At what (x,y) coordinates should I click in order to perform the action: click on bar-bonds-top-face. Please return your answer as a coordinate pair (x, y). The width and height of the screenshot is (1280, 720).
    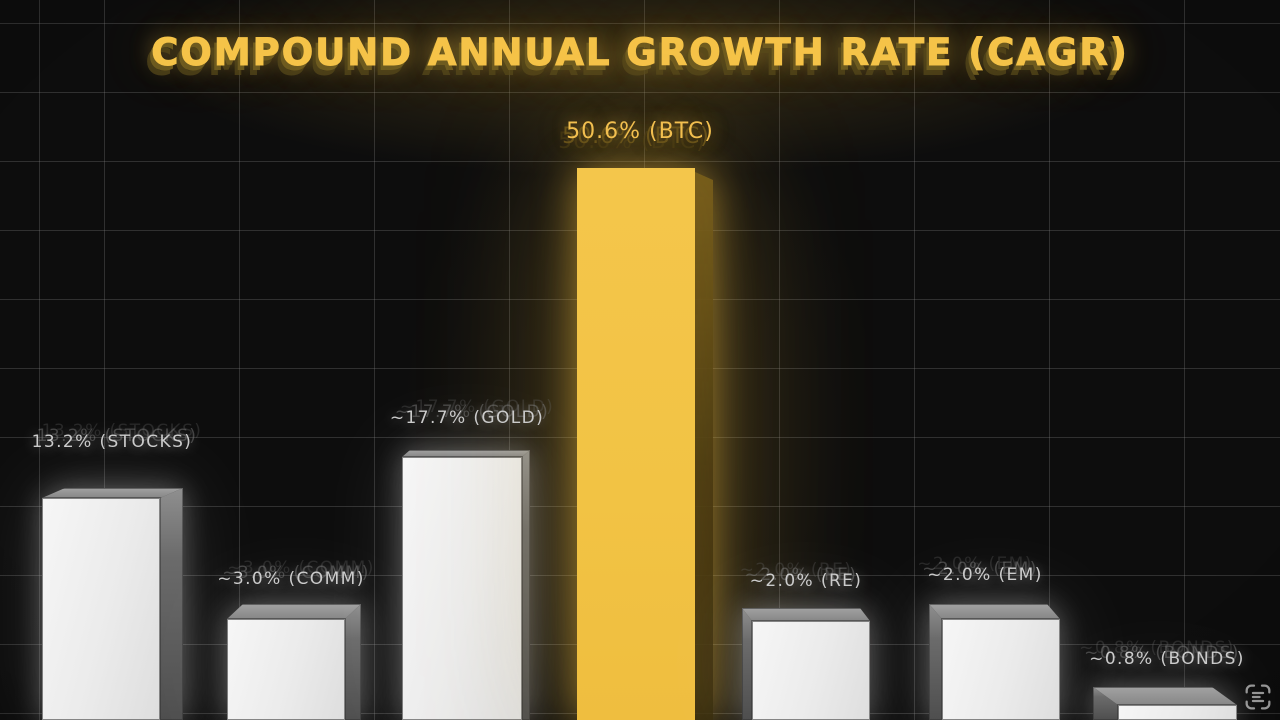
    Looking at the image, I should click on (1165, 696).